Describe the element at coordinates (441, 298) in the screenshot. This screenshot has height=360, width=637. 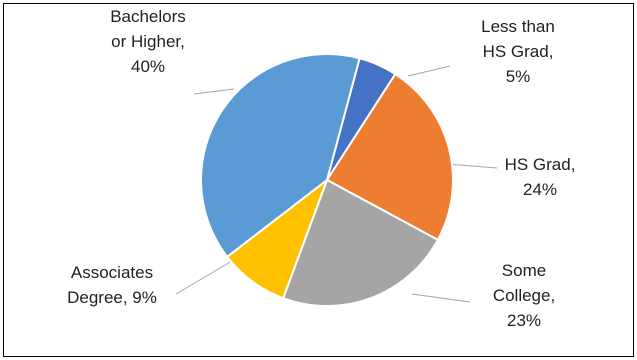
I see `leader-line-some-college` at that location.